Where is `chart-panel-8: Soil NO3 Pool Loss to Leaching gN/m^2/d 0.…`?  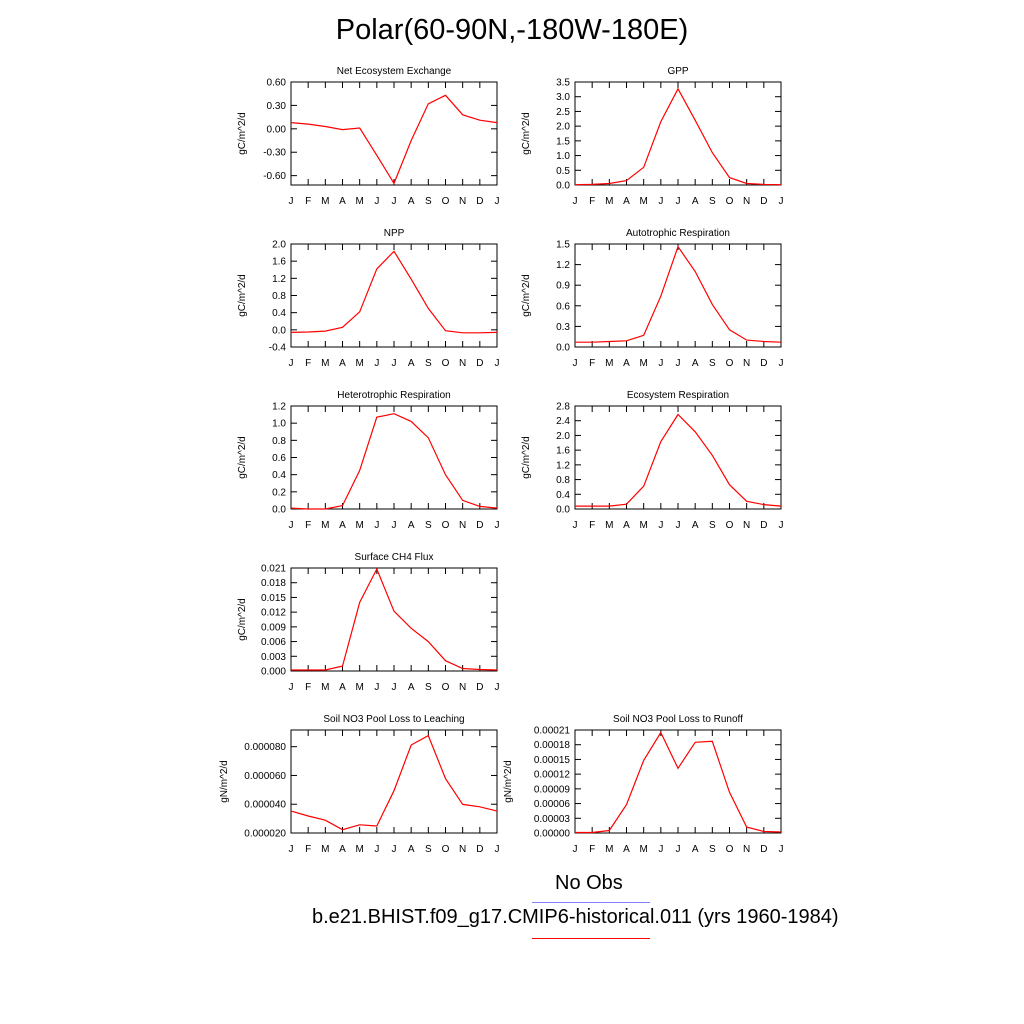
chart-panel-8: Soil NO3 Pool Loss to Leaching gN/m^2/d 0.… is located at coordinates (359, 784).